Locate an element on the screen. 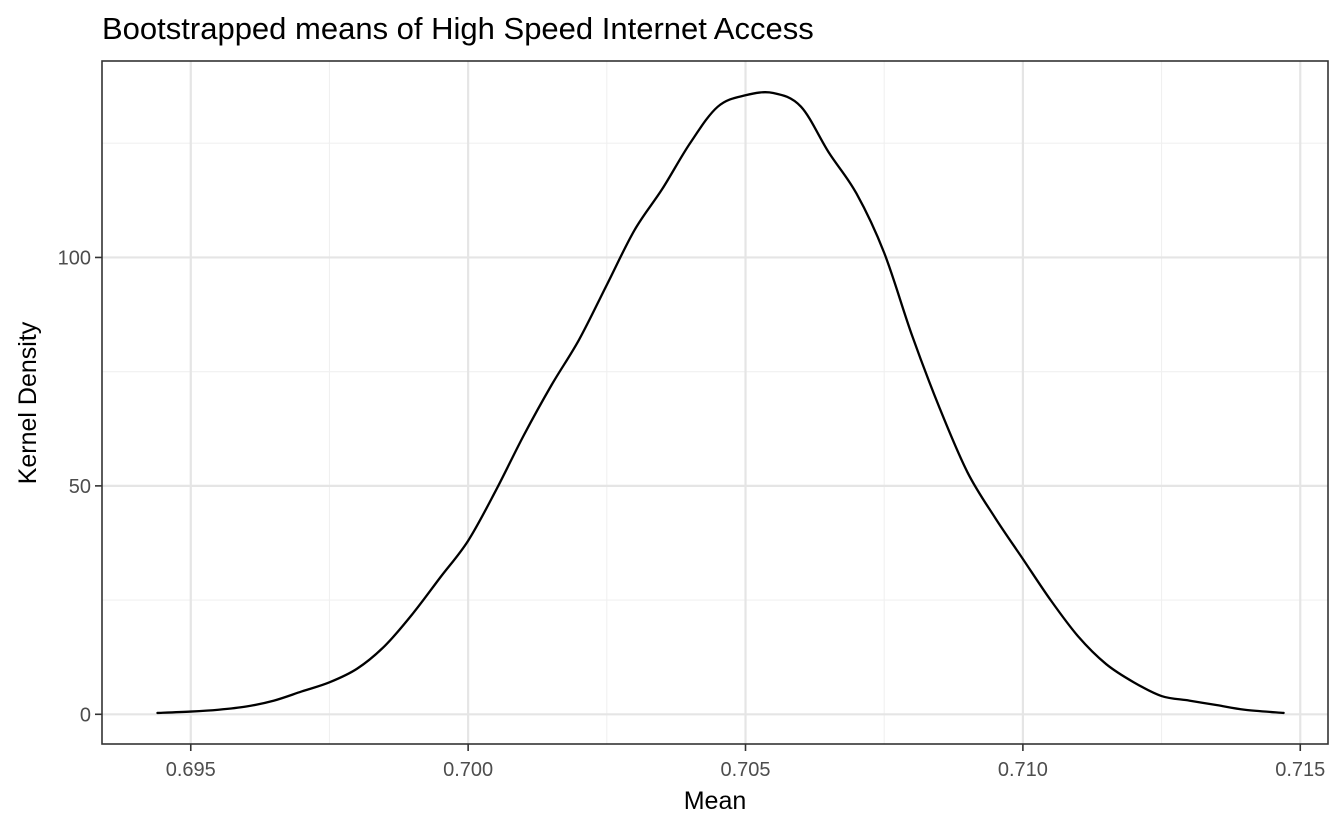  x-tick-label: 0.710 is located at coordinates (1023, 770).